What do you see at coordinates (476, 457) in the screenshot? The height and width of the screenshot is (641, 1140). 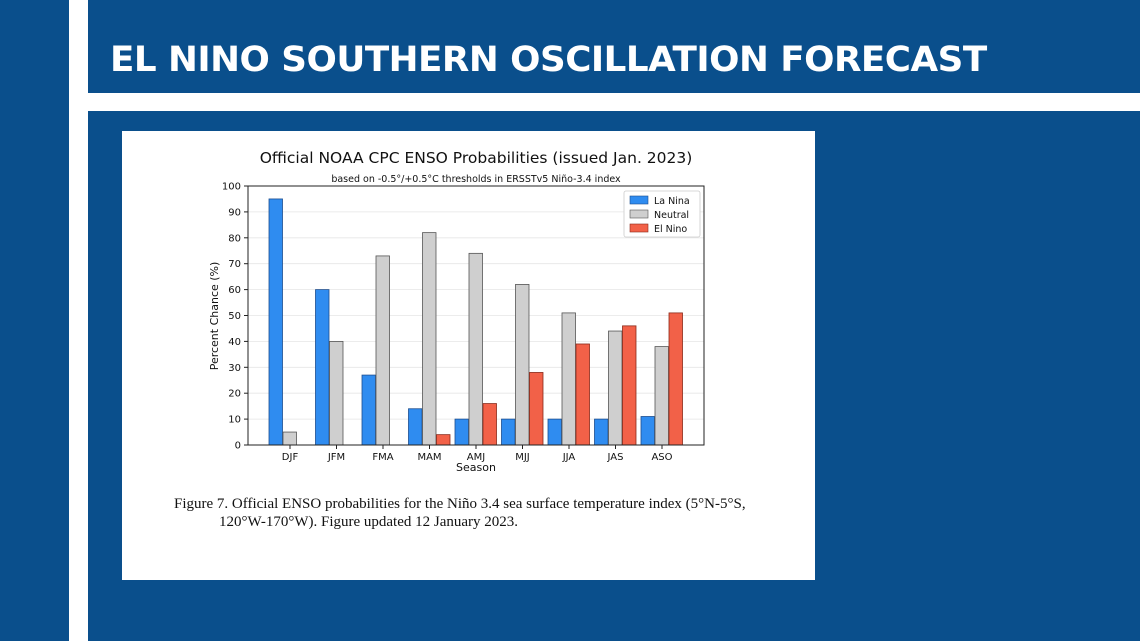 I see `x-tick-label: AMJ` at bounding box center [476, 457].